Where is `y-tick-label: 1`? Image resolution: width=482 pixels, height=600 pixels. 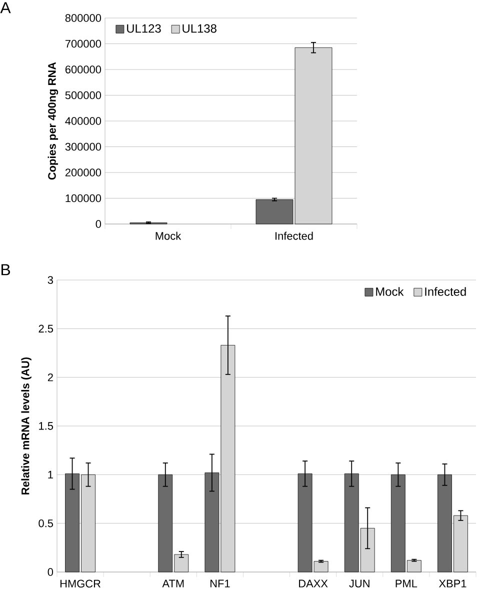 y-tick-label: 1 is located at coordinates (50, 474).